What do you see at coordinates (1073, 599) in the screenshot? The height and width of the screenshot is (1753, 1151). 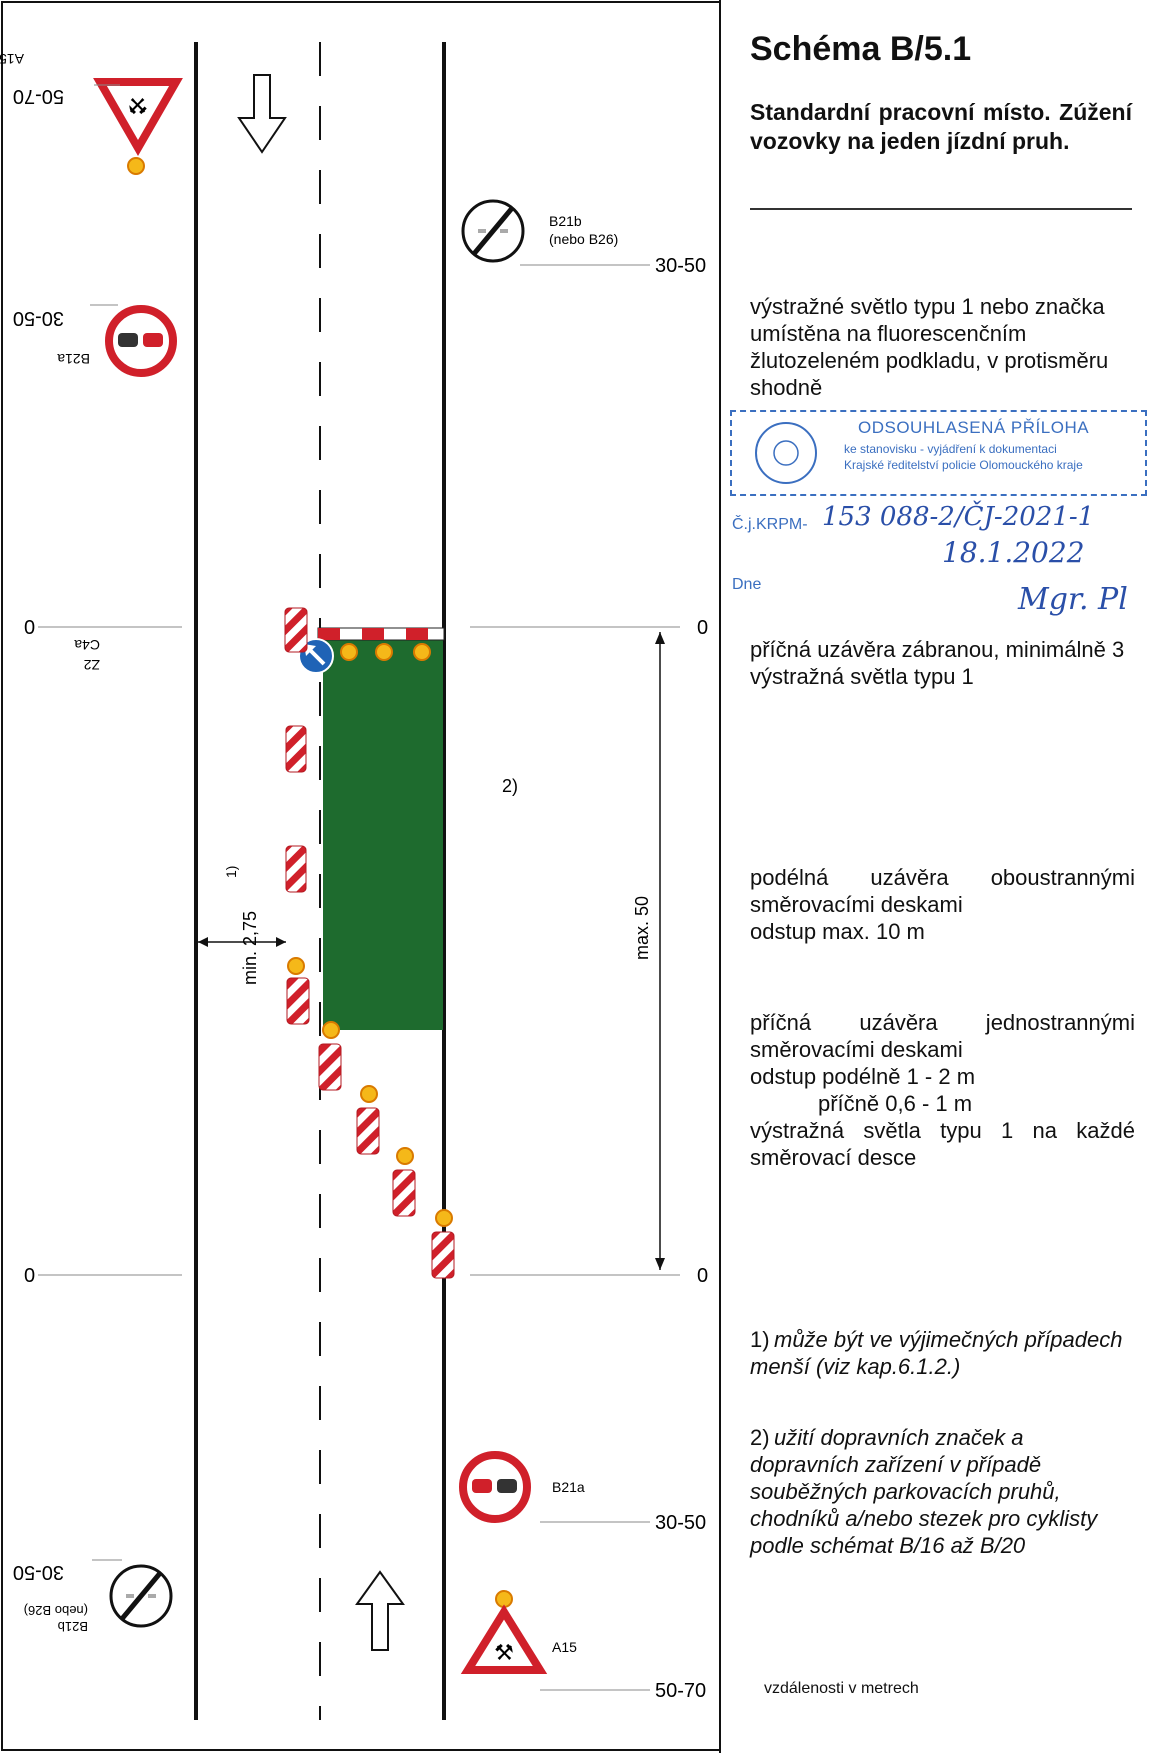 I see `stamp-signature: Mgr. Pl` at bounding box center [1073, 599].